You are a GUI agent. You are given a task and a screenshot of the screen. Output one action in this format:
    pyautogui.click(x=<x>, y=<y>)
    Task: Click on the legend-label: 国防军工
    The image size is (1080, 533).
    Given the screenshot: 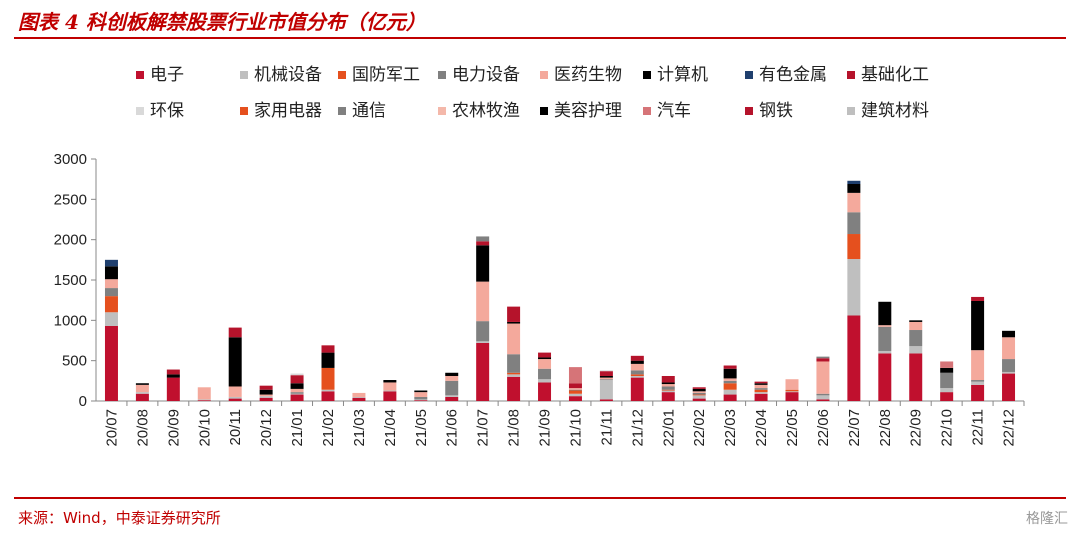 What is the action you would take?
    pyautogui.click(x=386, y=75)
    